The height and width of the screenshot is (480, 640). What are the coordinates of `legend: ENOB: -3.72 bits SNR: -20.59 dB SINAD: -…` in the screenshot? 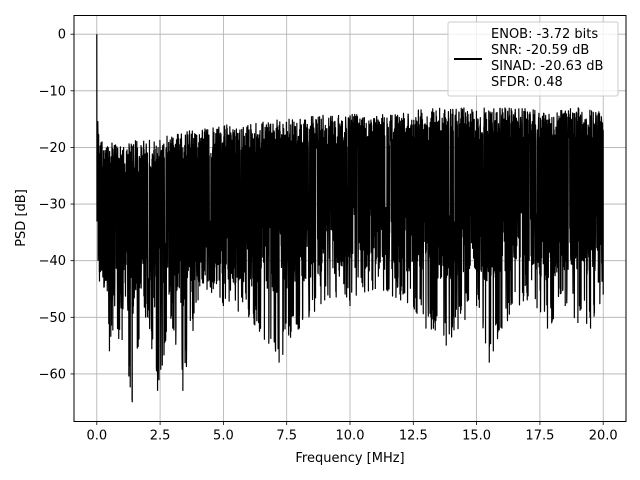 It's located at (533, 59).